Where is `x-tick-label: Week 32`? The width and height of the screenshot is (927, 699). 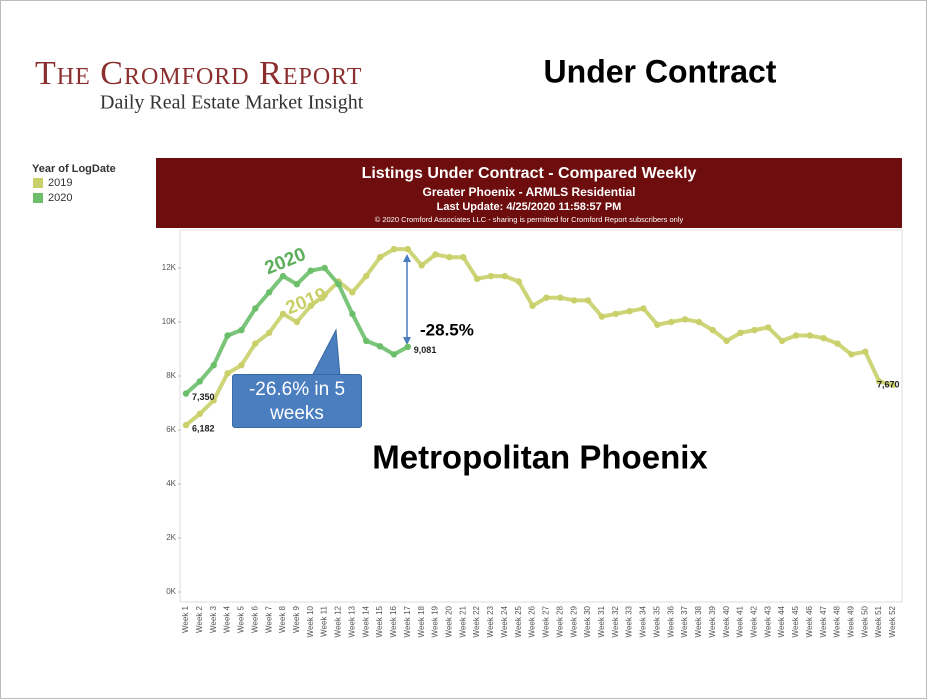 x-tick-label: Week 32 is located at coordinates (615, 621).